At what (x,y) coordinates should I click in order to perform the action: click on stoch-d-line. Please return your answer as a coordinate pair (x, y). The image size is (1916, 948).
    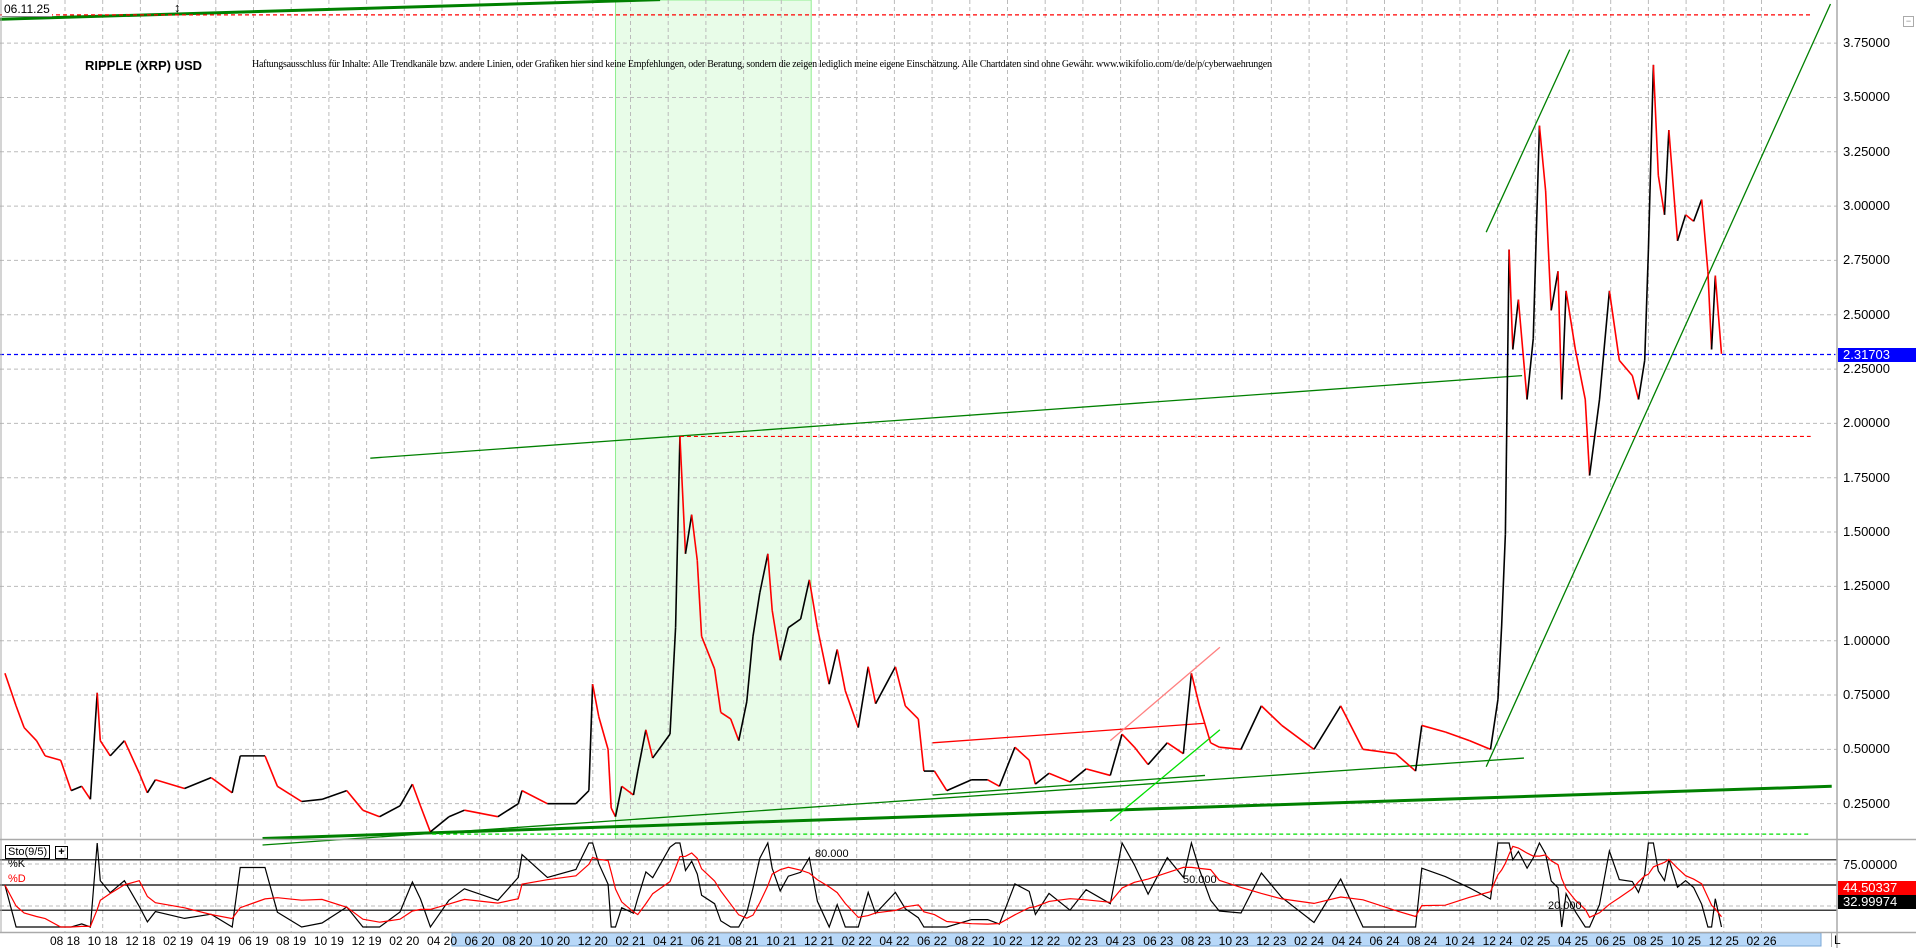
    Looking at the image, I should click on (863, 886).